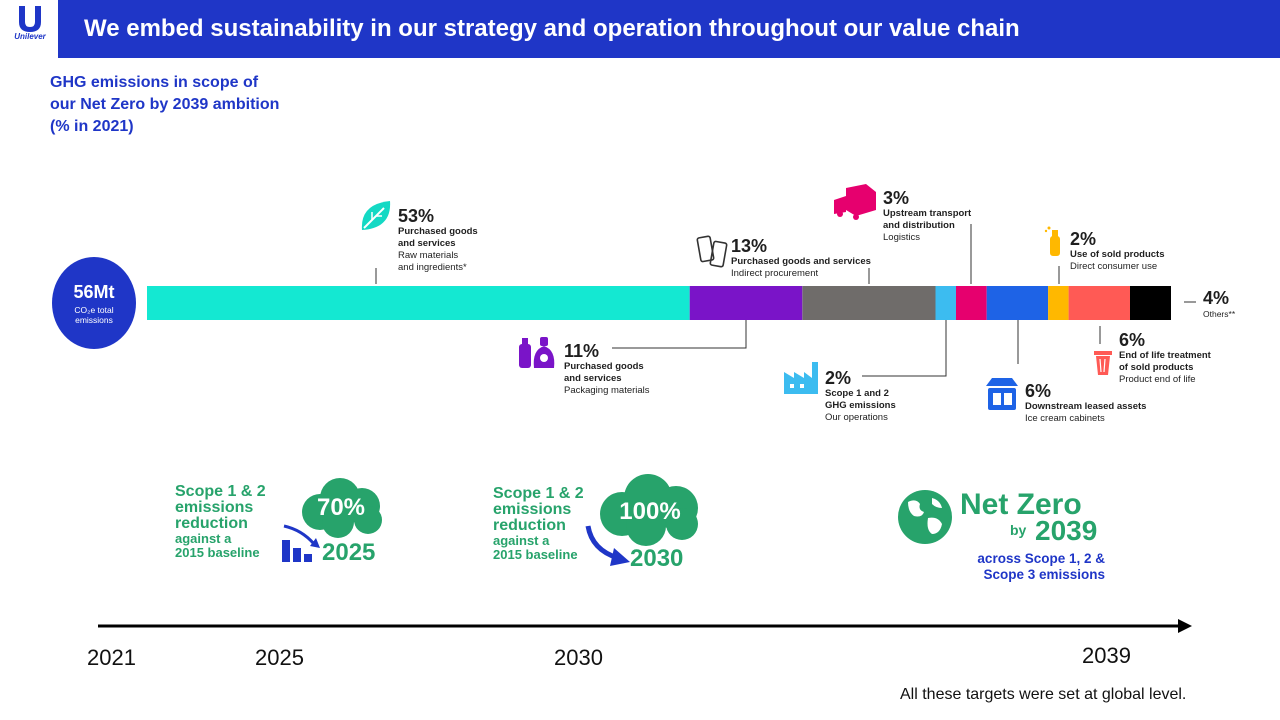 This screenshot has width=1280, height=720. Describe the element at coordinates (919, 225) in the screenshot. I see `callout-line: and distribution` at that location.